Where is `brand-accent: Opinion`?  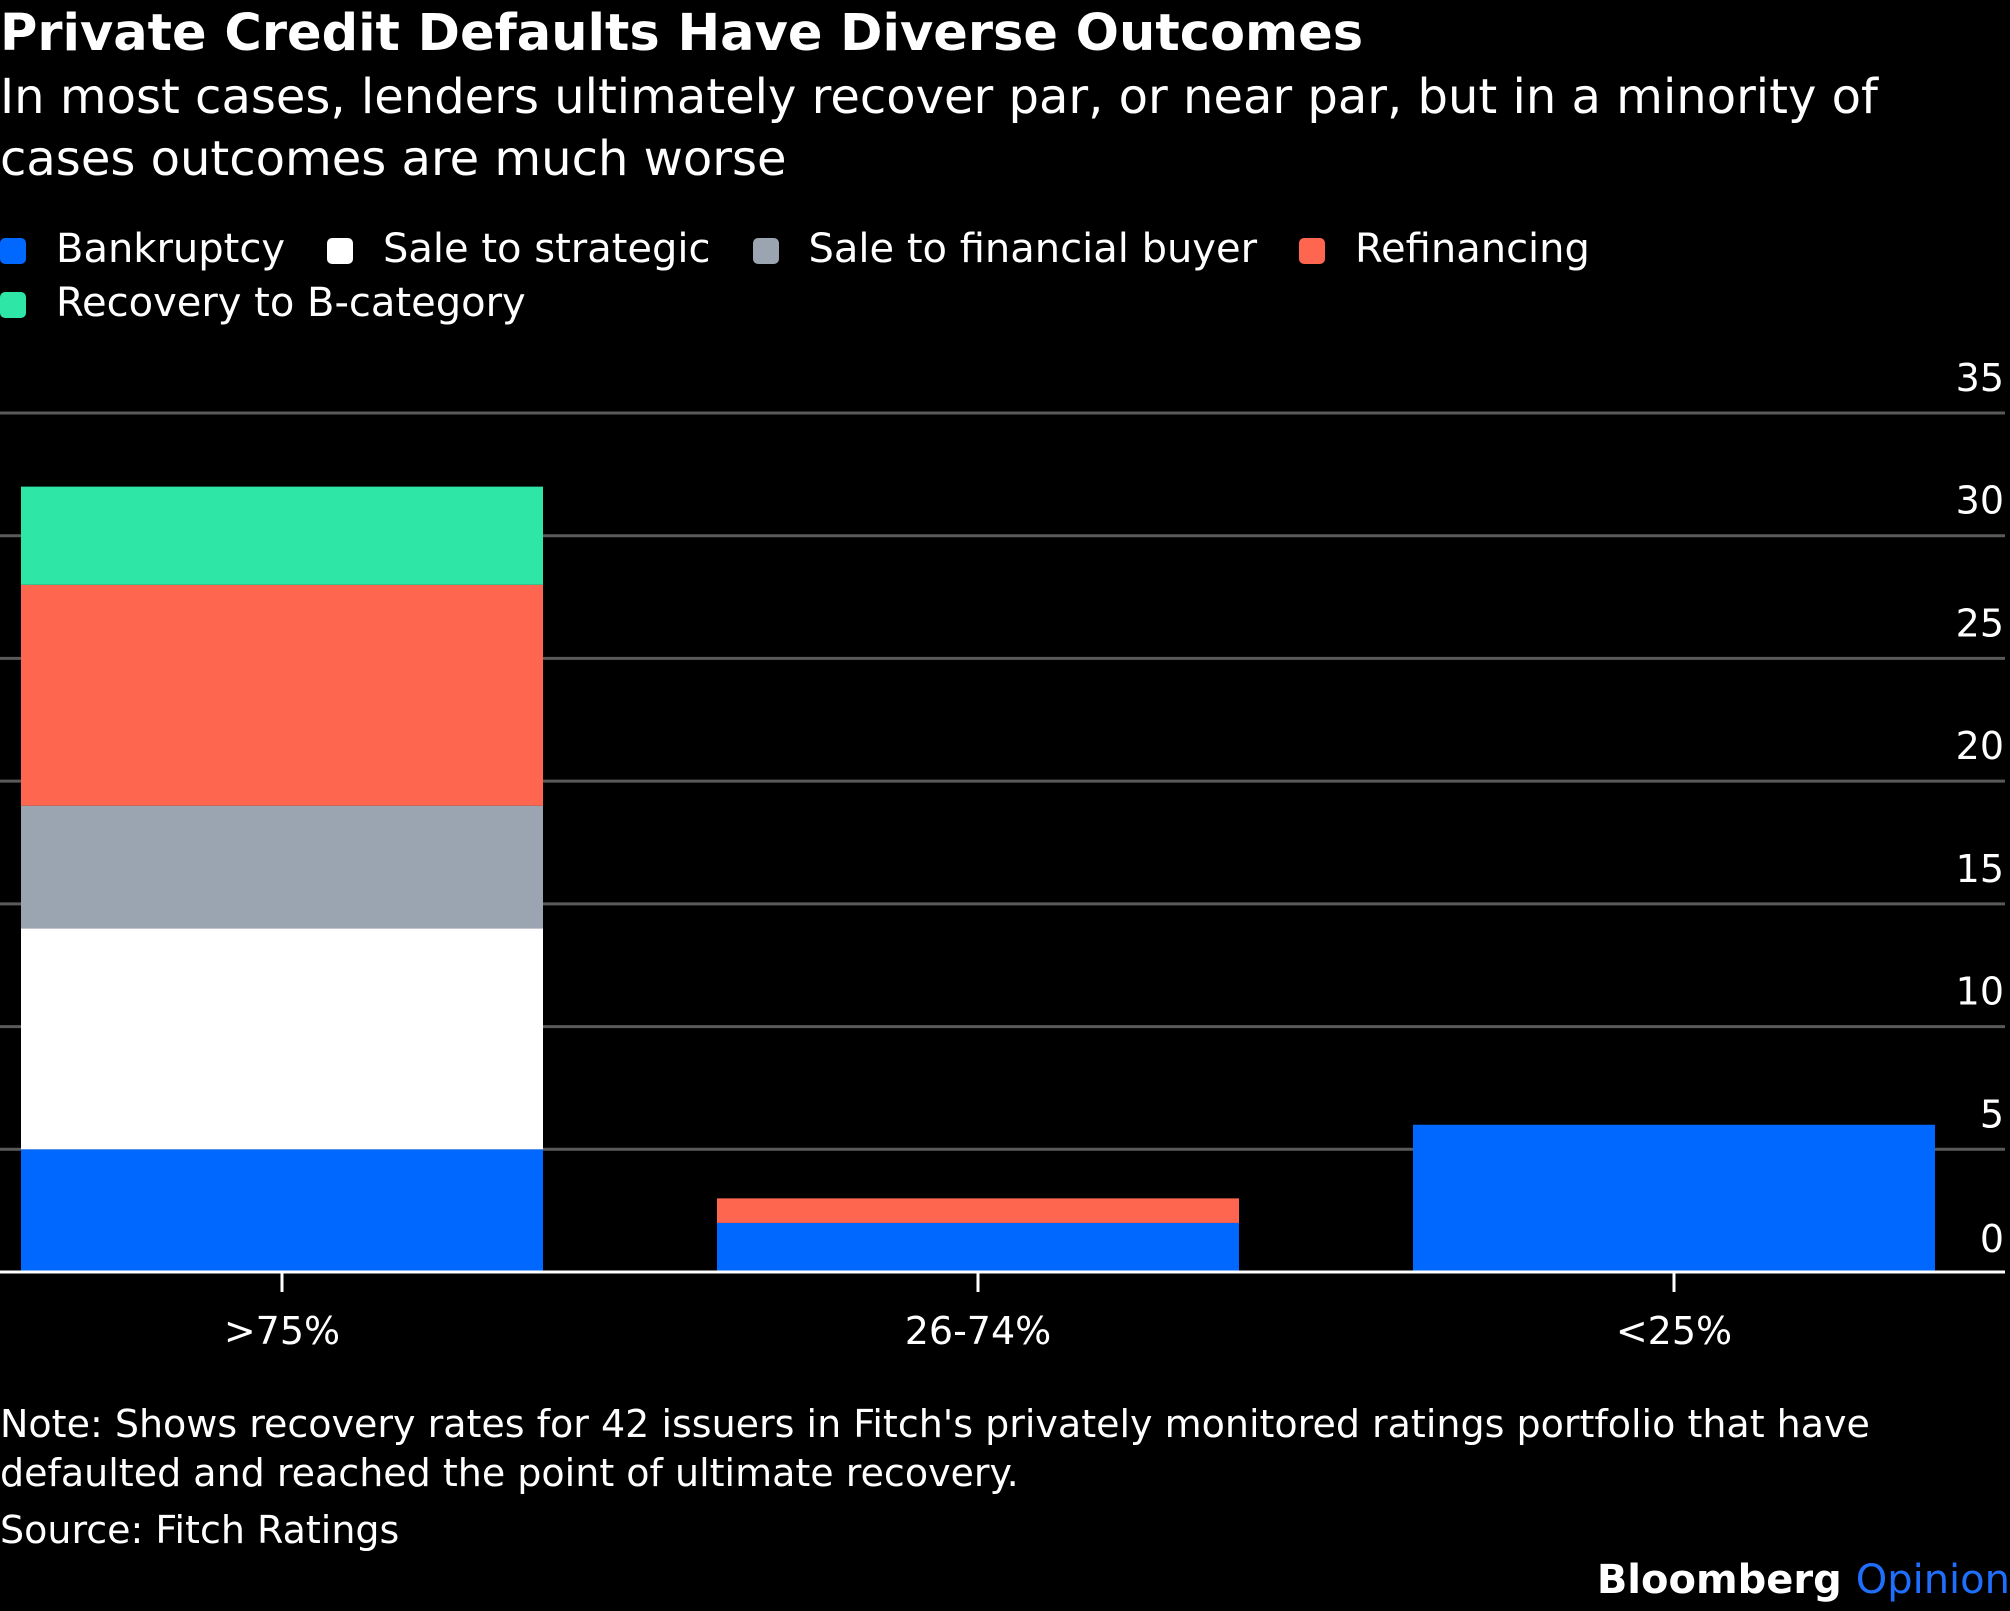
brand-accent: Opinion is located at coordinates (1932, 1580).